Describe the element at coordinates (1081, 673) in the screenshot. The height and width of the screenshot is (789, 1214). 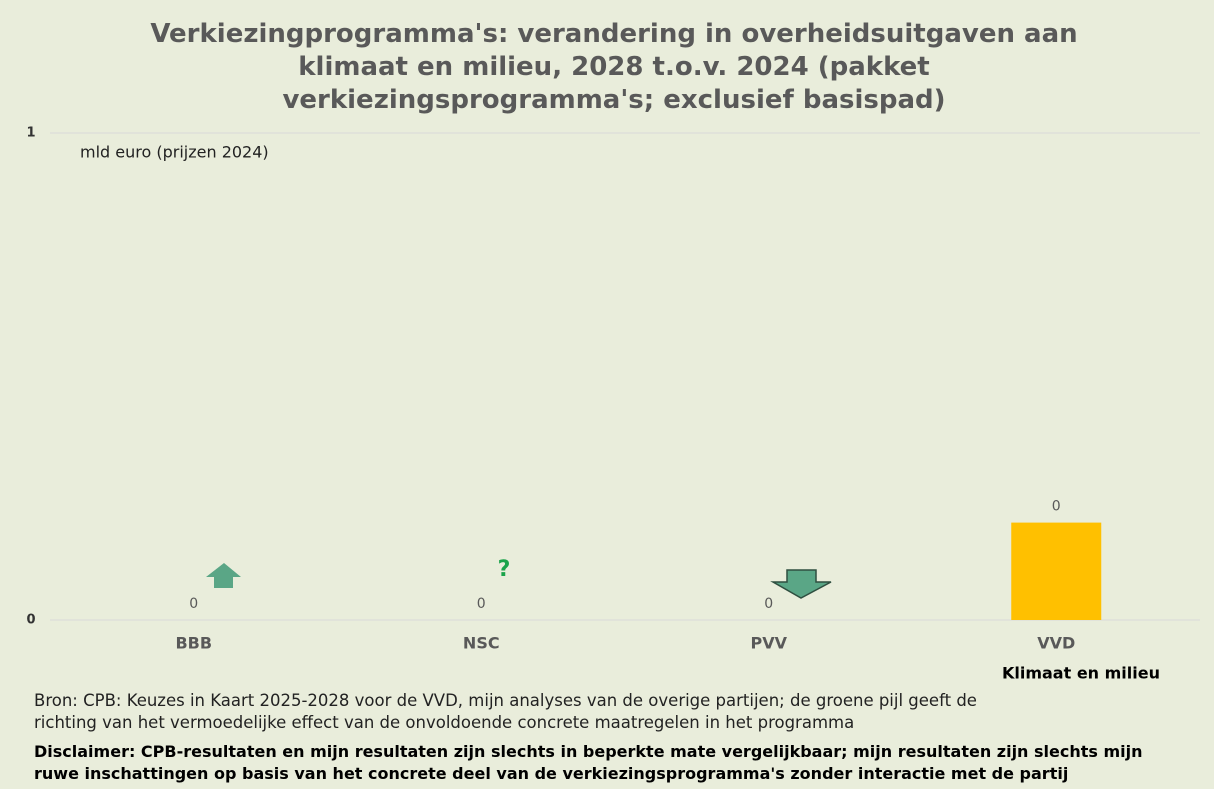
I see `legend-entry: Klimaat en milieu` at that location.